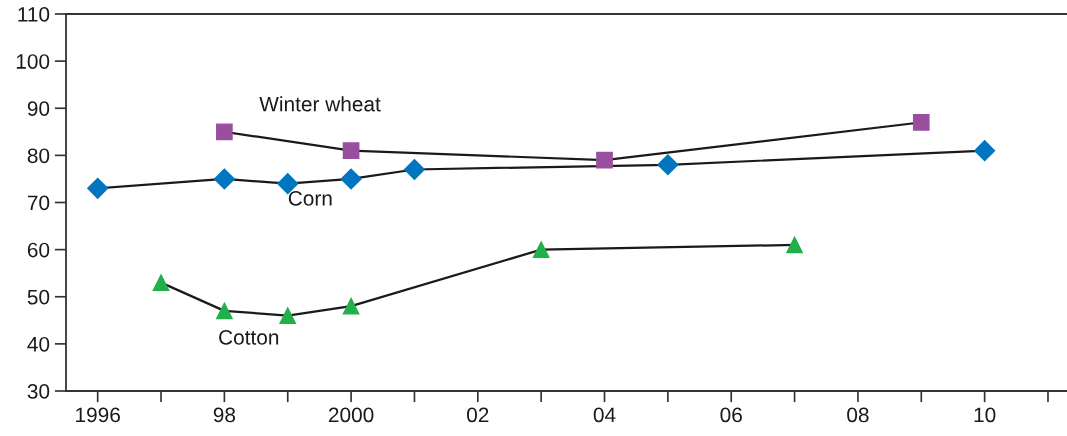 The height and width of the screenshot is (436, 1067). What do you see at coordinates (985, 415) in the screenshot?
I see `x-tick-label: 10` at bounding box center [985, 415].